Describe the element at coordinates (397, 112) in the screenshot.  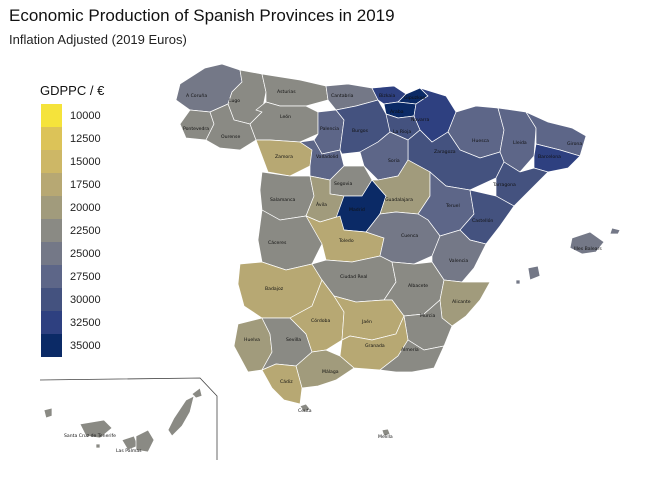
I see `province-label-araba: Araba` at that location.